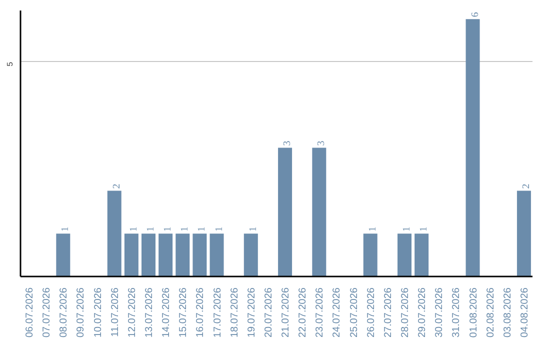 Image resolution: width=540 pixels, height=340 pixels. I want to click on x-tick-label: 23.07.2026, so click(320, 312).